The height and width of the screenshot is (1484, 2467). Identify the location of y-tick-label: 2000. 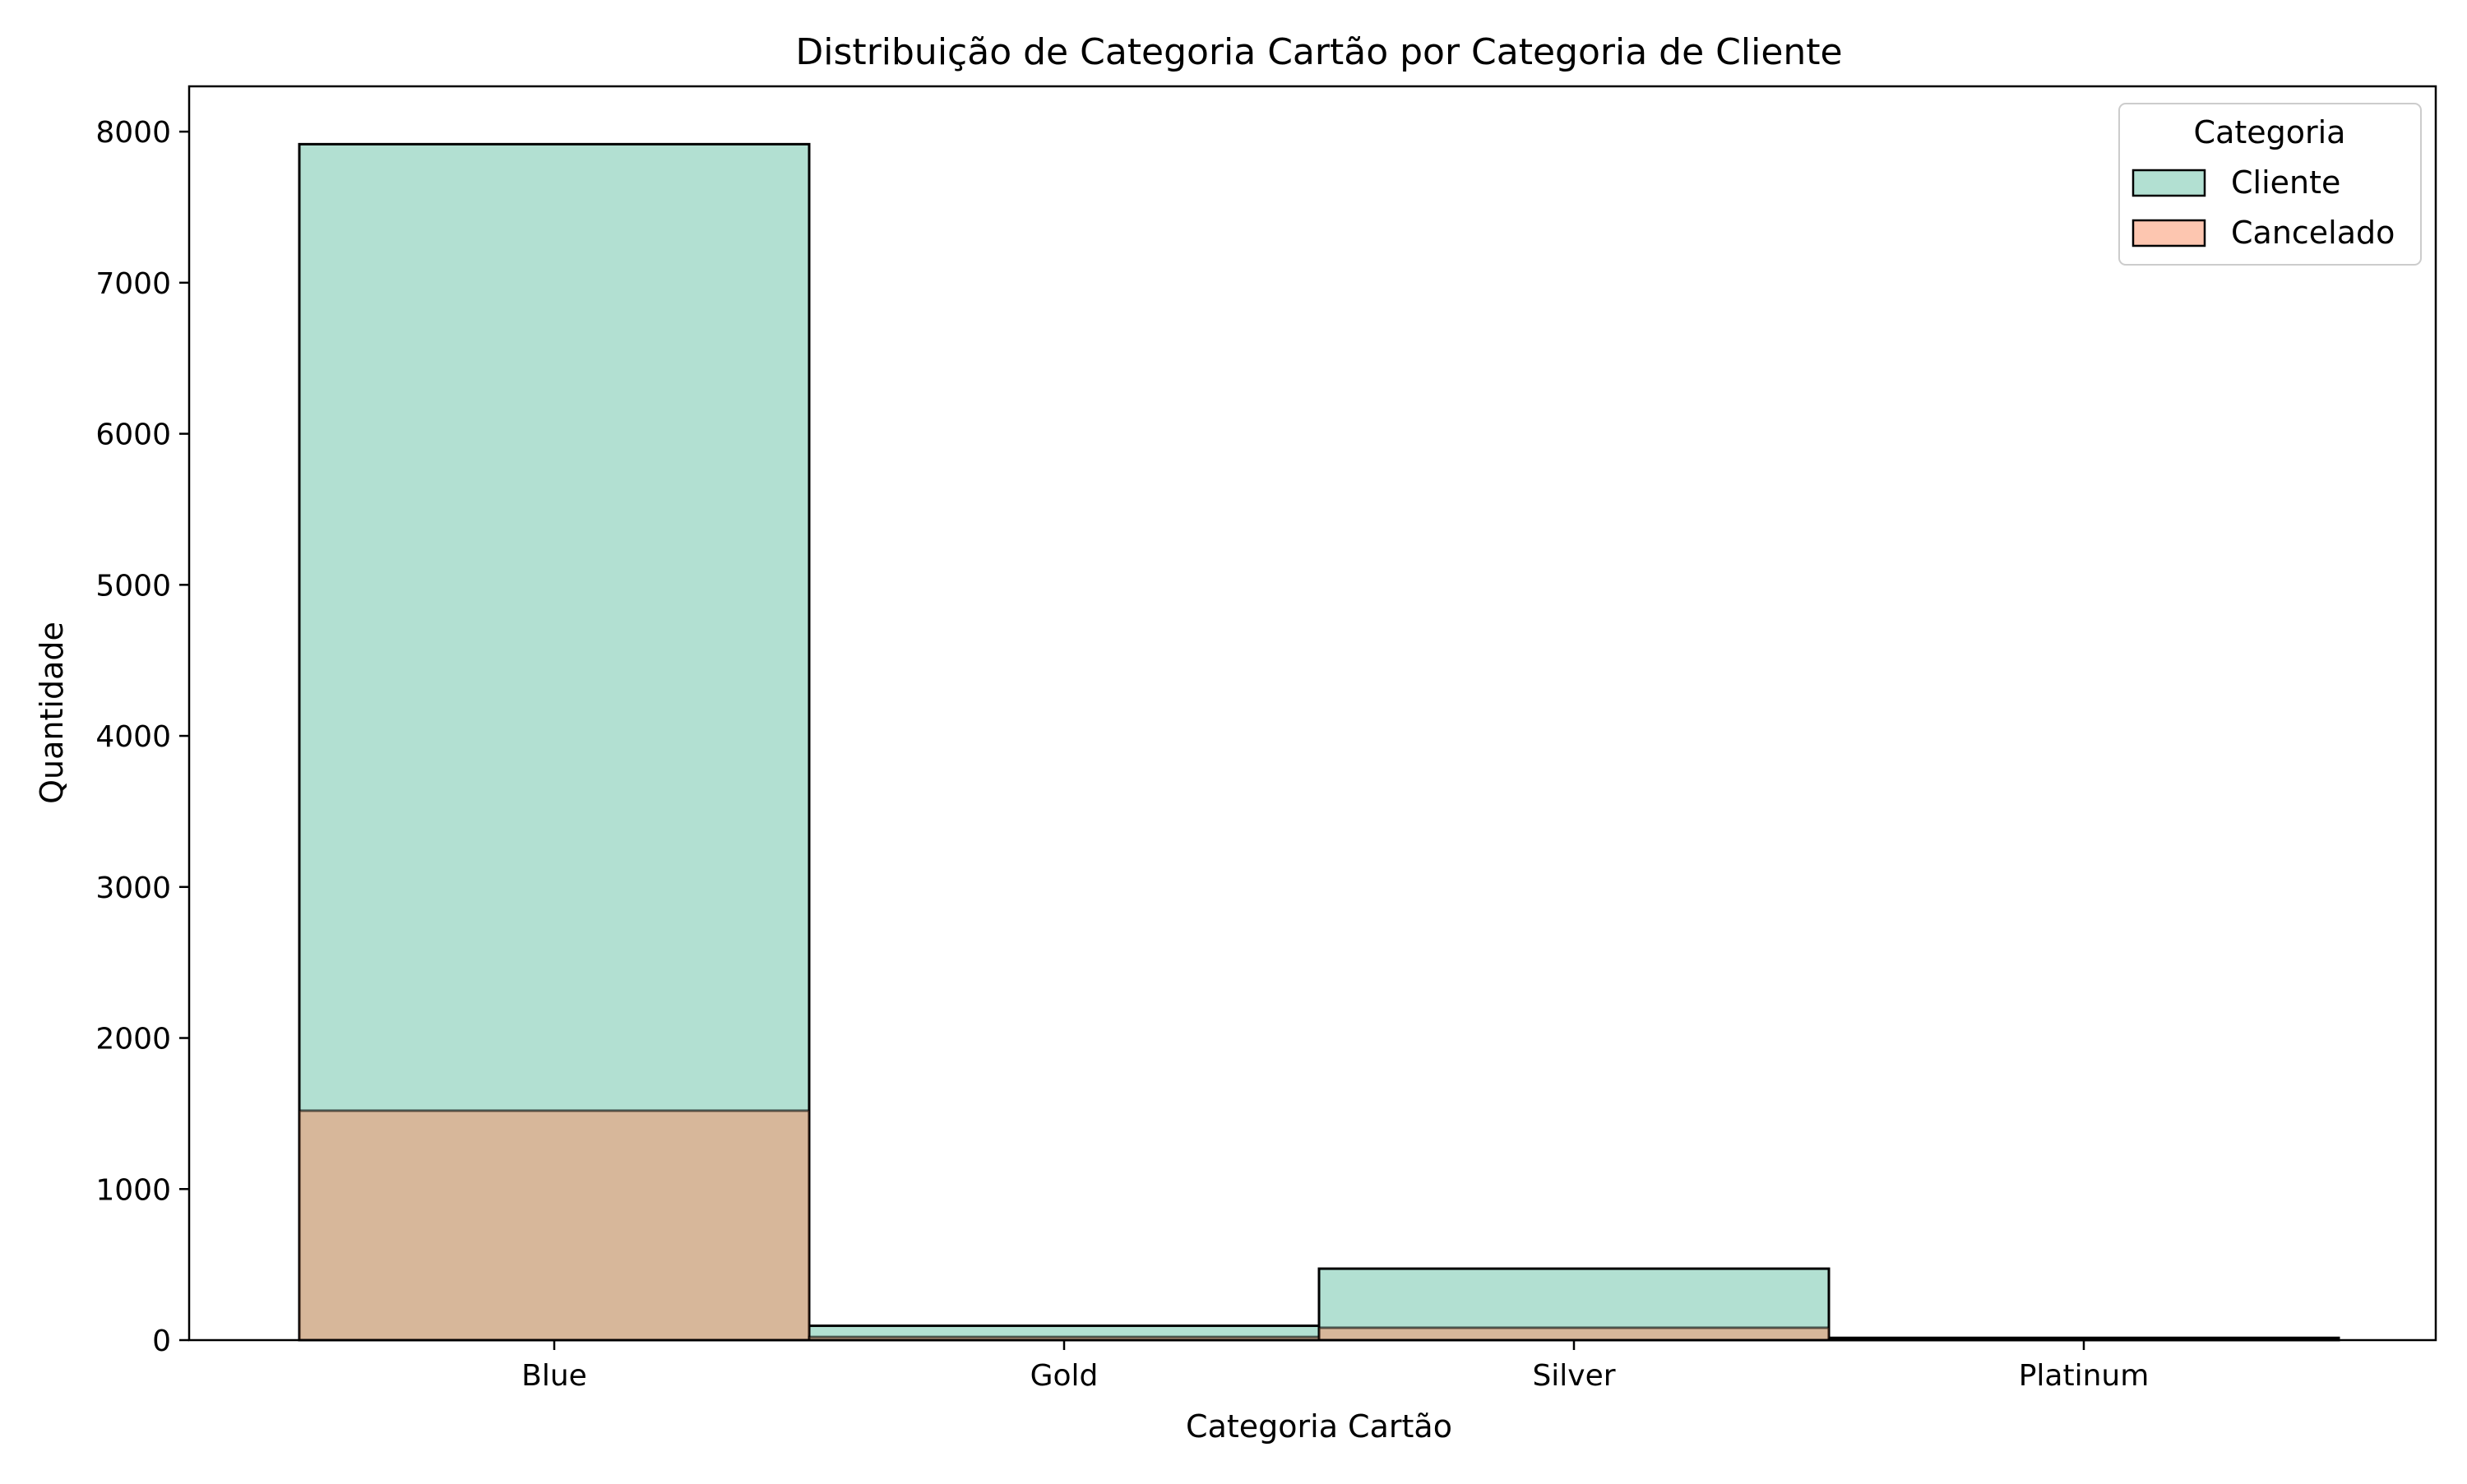
(133, 1040).